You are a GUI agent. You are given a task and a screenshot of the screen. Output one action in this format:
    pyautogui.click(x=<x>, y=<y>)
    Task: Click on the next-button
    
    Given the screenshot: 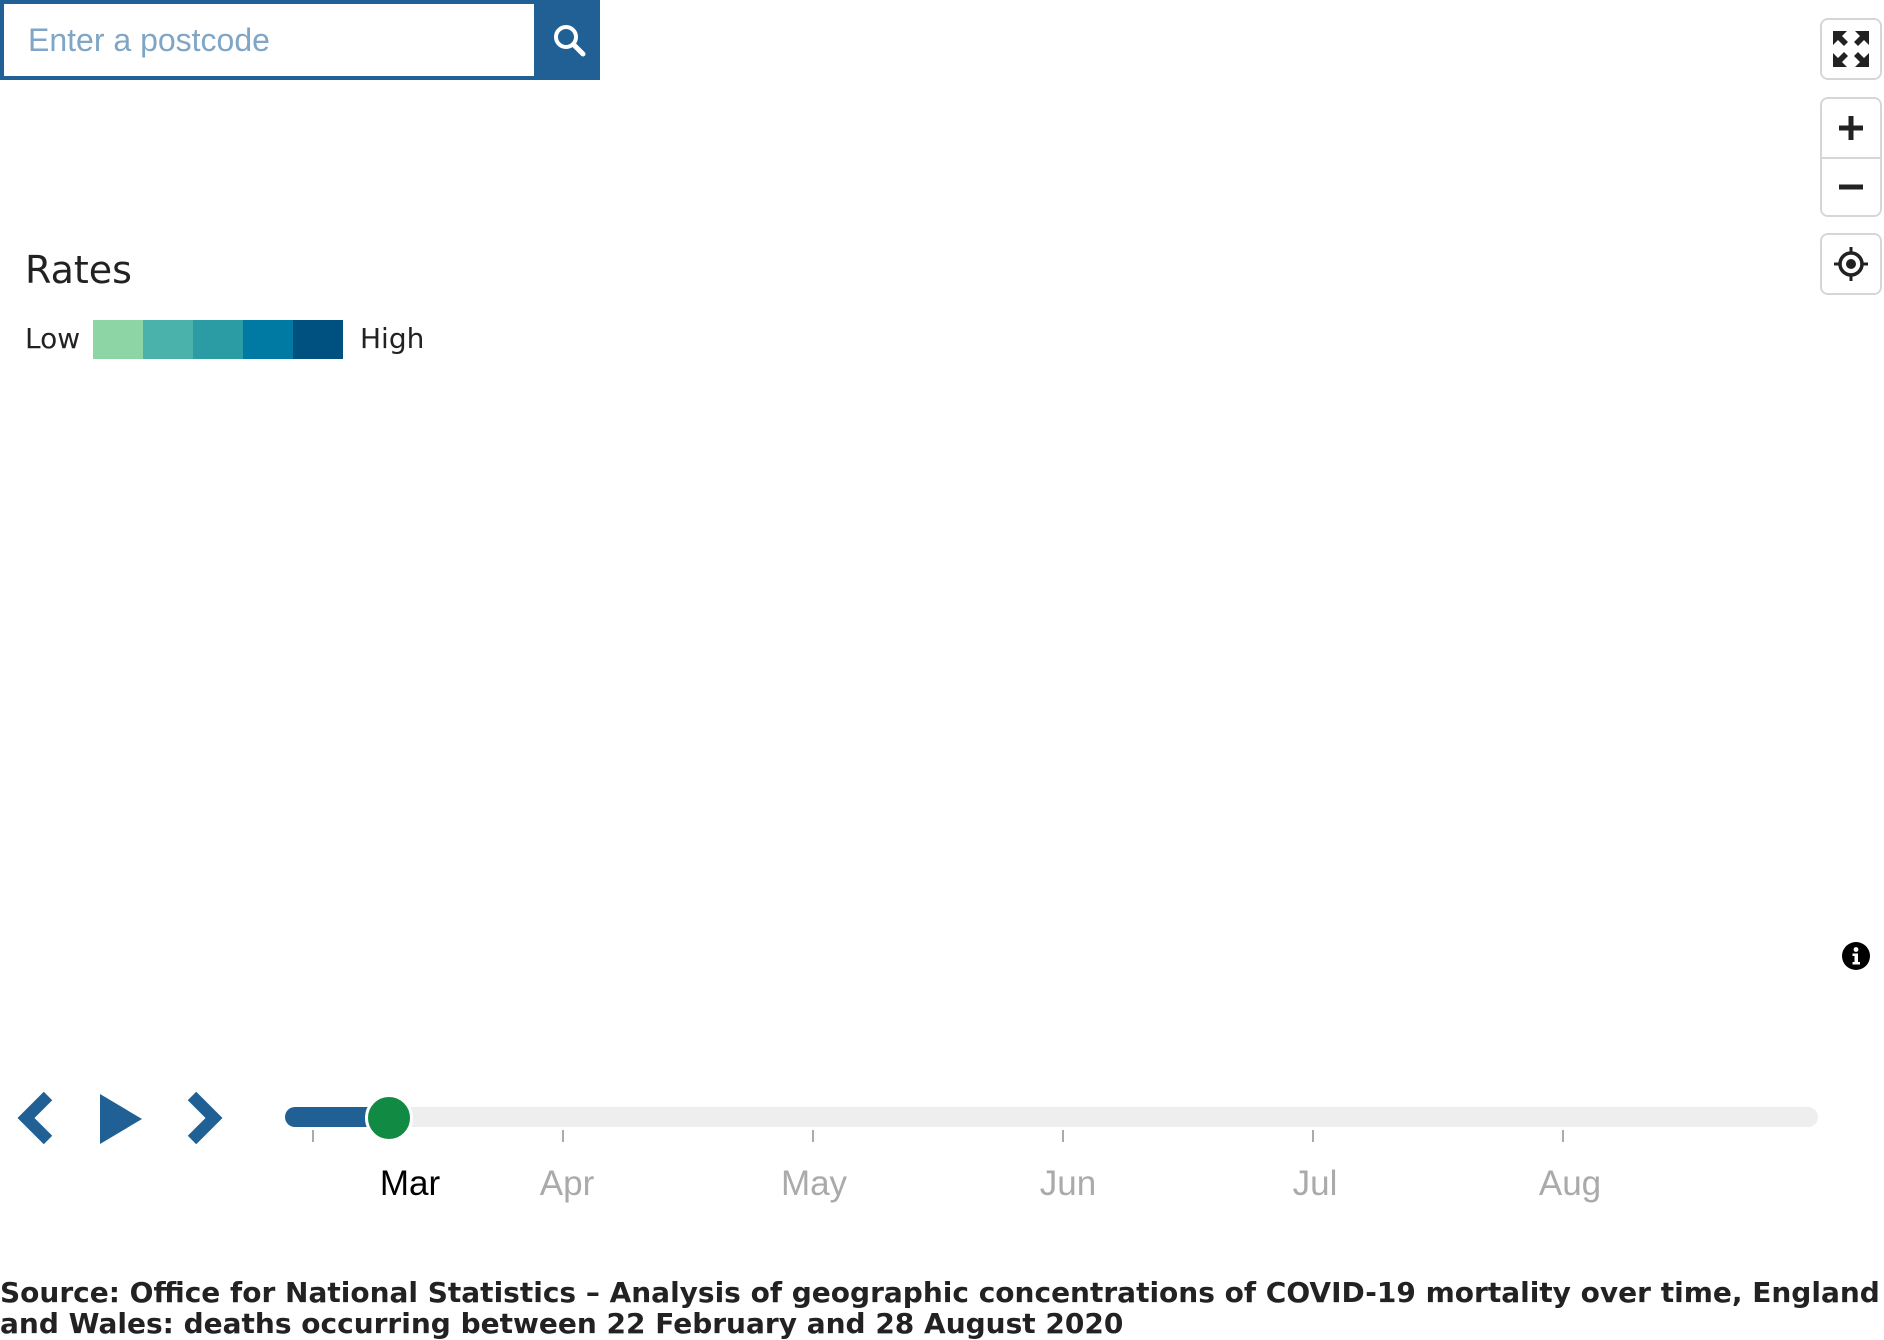 What is the action you would take?
    pyautogui.click(x=205, y=1119)
    